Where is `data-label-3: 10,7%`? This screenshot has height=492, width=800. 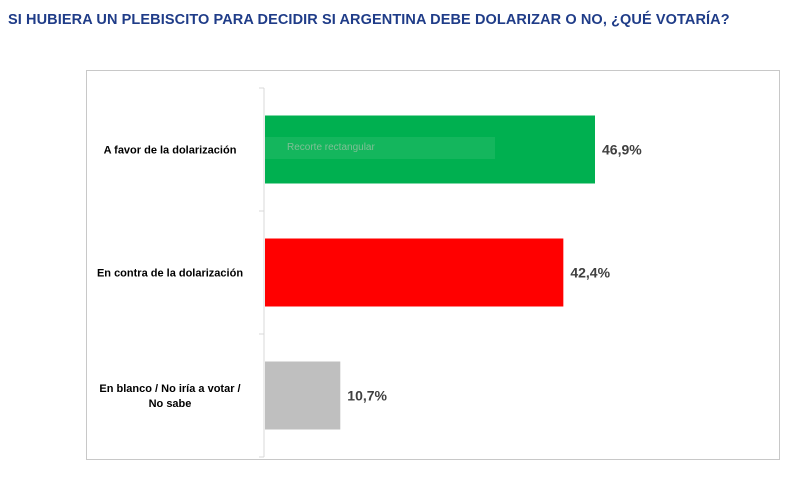 data-label-3: 10,7% is located at coordinates (367, 396).